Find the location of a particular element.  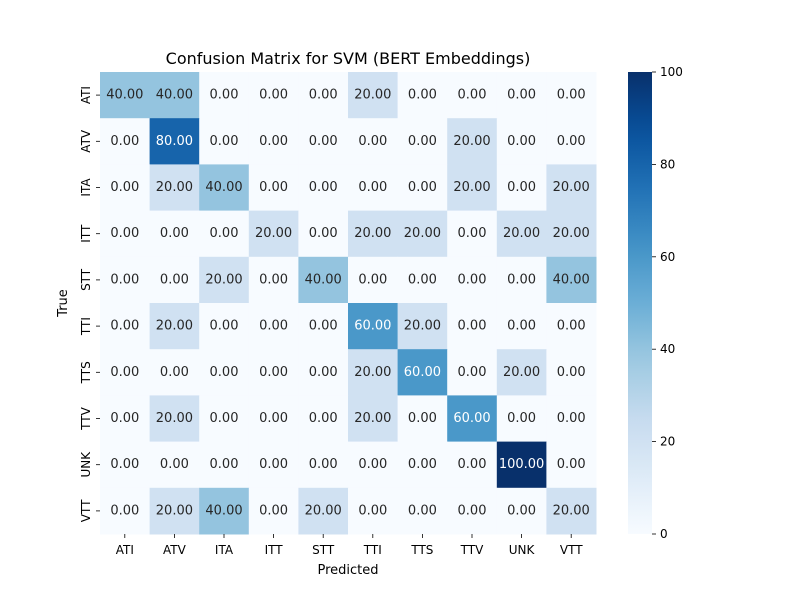

y-axis-ticks: ATI ATV ITA ITT STT TTI TTS TTV UNK VTT is located at coordinates (89, 304).